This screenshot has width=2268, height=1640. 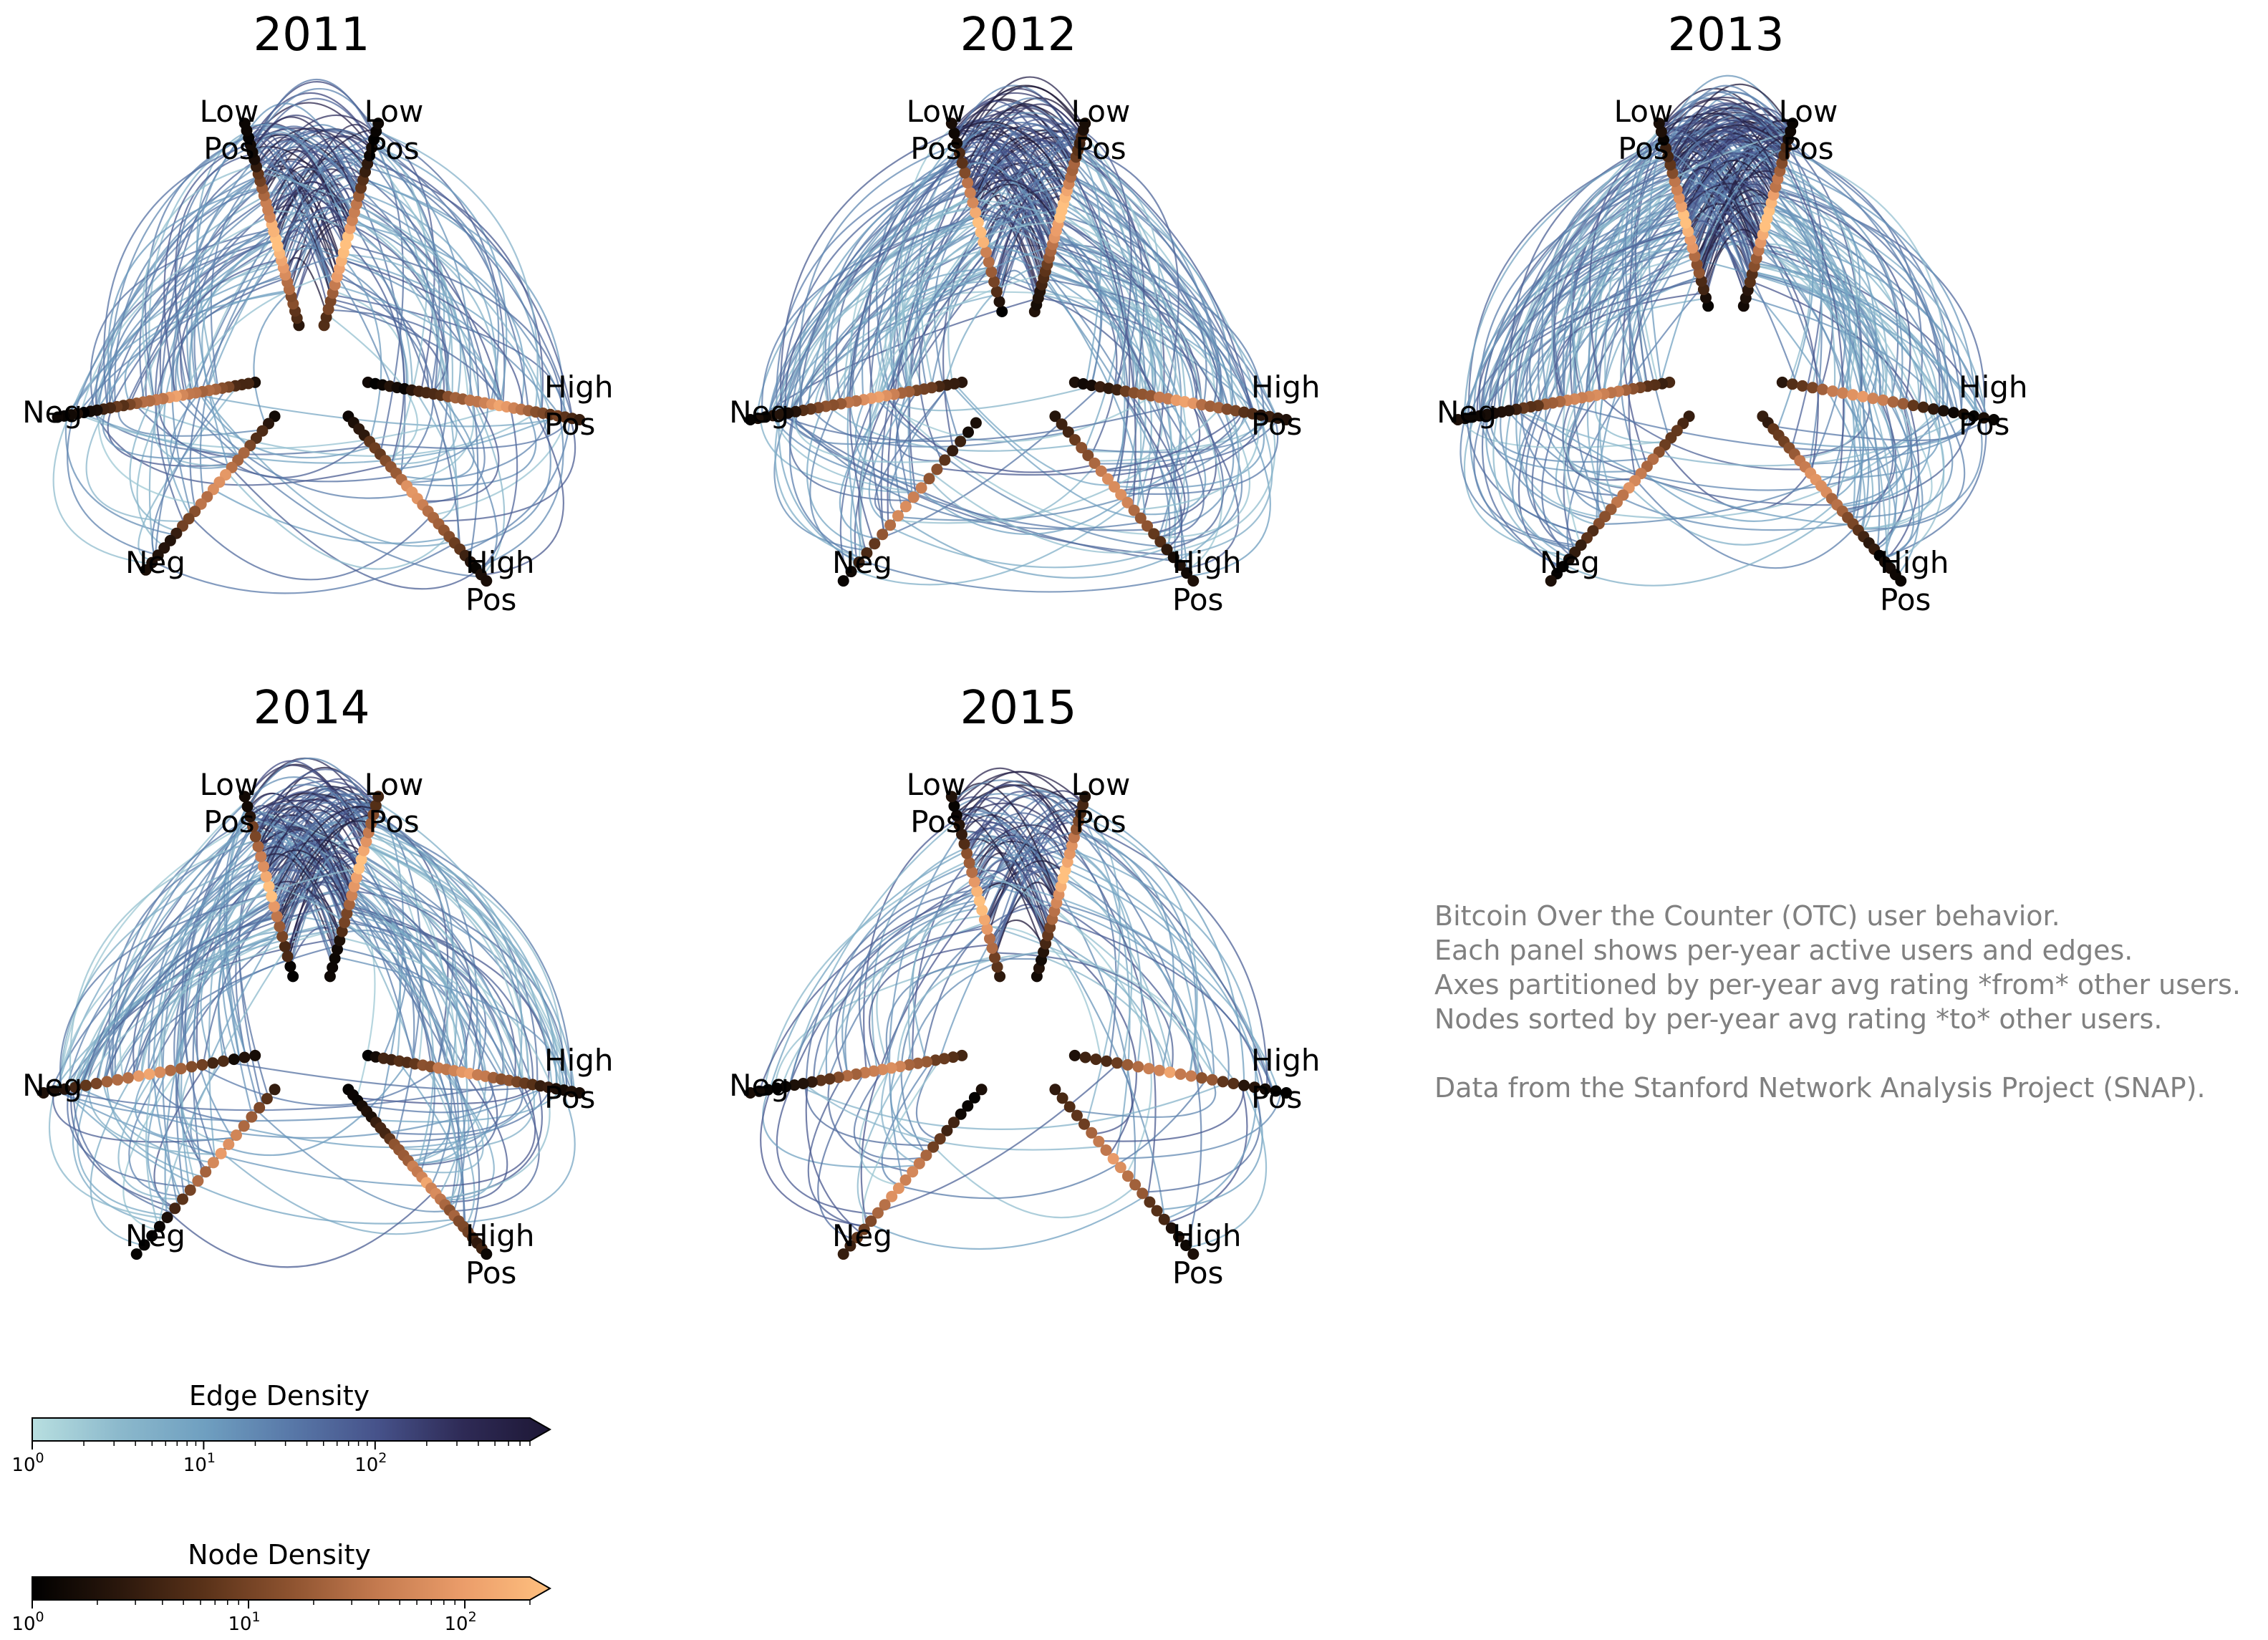 What do you see at coordinates (1018, 35) in the screenshot?
I see `panel-title: 2012` at bounding box center [1018, 35].